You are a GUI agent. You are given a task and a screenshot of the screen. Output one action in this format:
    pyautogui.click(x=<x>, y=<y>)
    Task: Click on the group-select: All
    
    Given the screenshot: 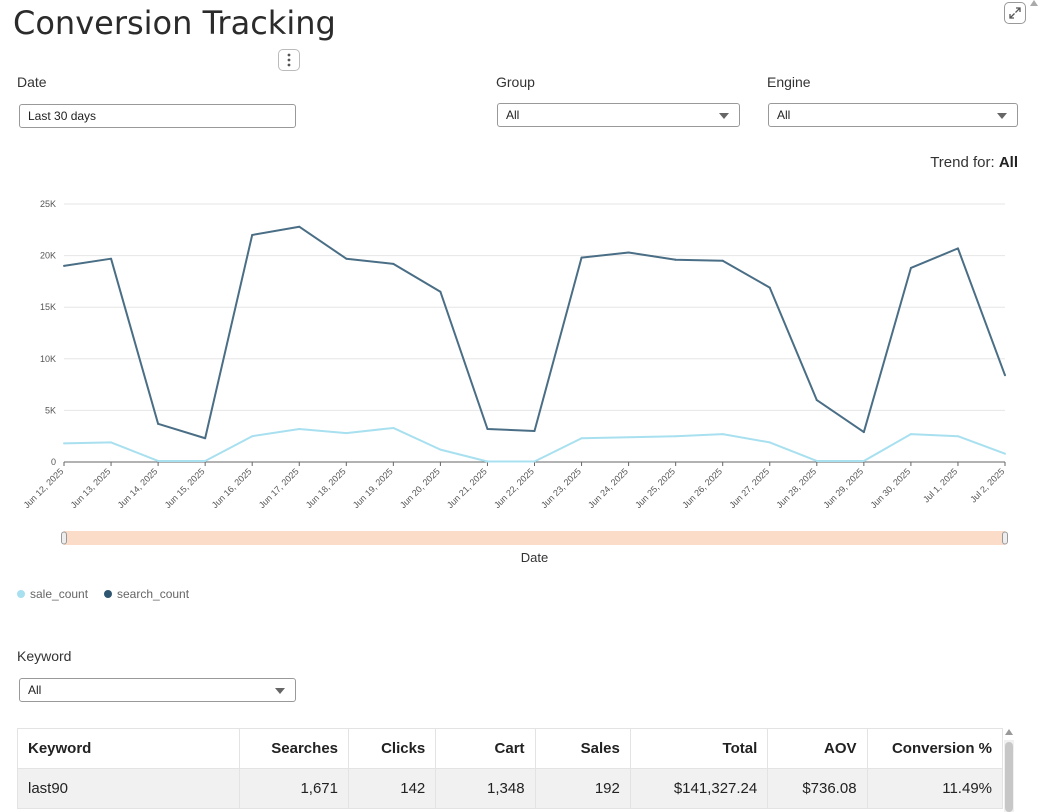 What is the action you would take?
    pyautogui.click(x=618, y=115)
    